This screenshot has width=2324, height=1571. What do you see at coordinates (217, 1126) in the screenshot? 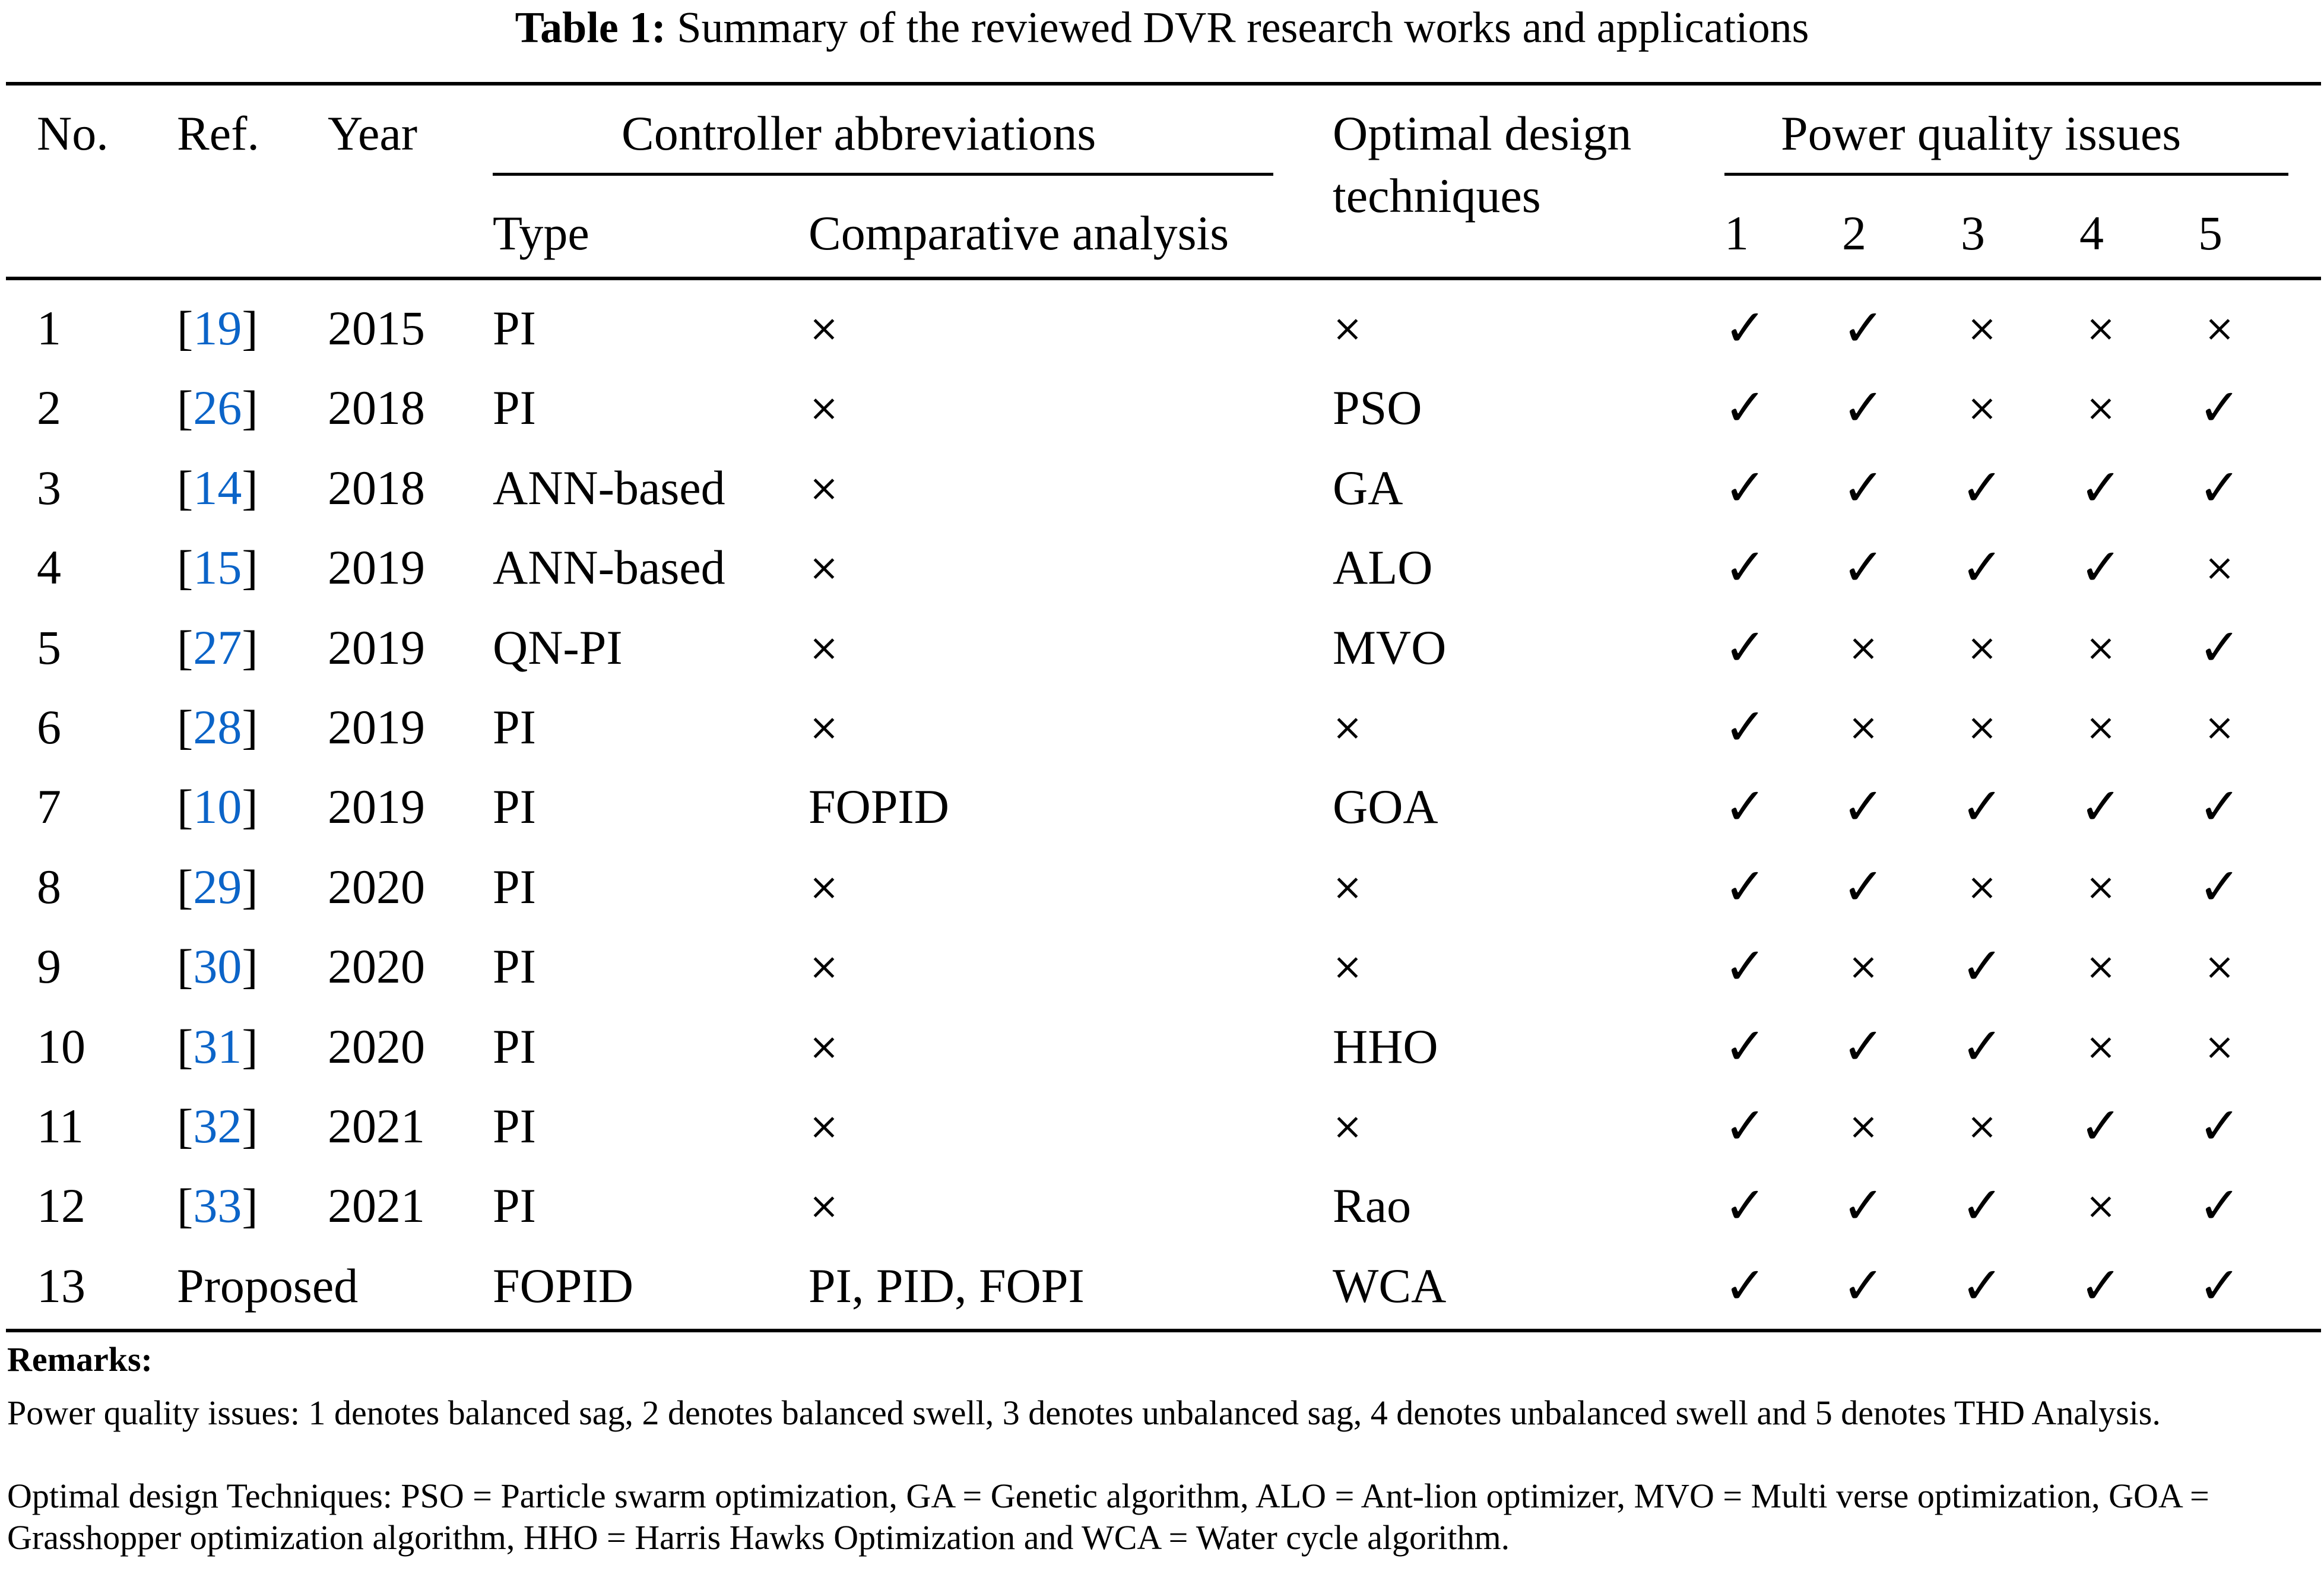
I see `ref-link: 32` at bounding box center [217, 1126].